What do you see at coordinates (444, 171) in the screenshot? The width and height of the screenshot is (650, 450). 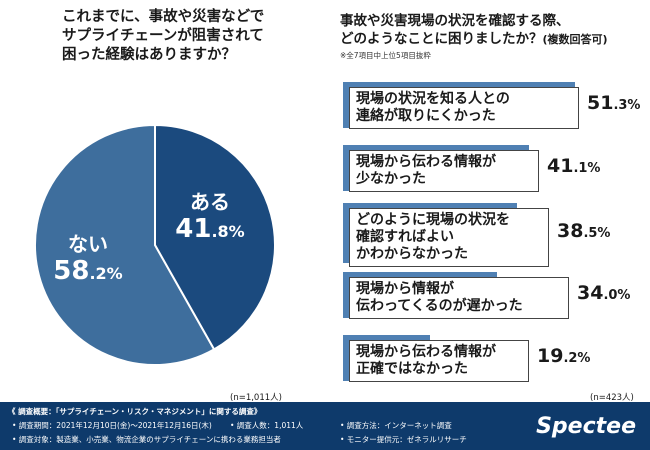 I see `bar-label-box: 現場から伝わる情報が 少なかった` at bounding box center [444, 171].